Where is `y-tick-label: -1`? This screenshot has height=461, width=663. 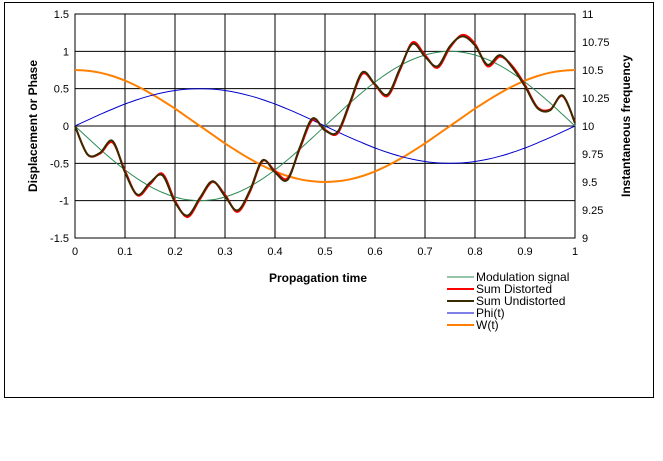
y-tick-label: -1 is located at coordinates (64, 202).